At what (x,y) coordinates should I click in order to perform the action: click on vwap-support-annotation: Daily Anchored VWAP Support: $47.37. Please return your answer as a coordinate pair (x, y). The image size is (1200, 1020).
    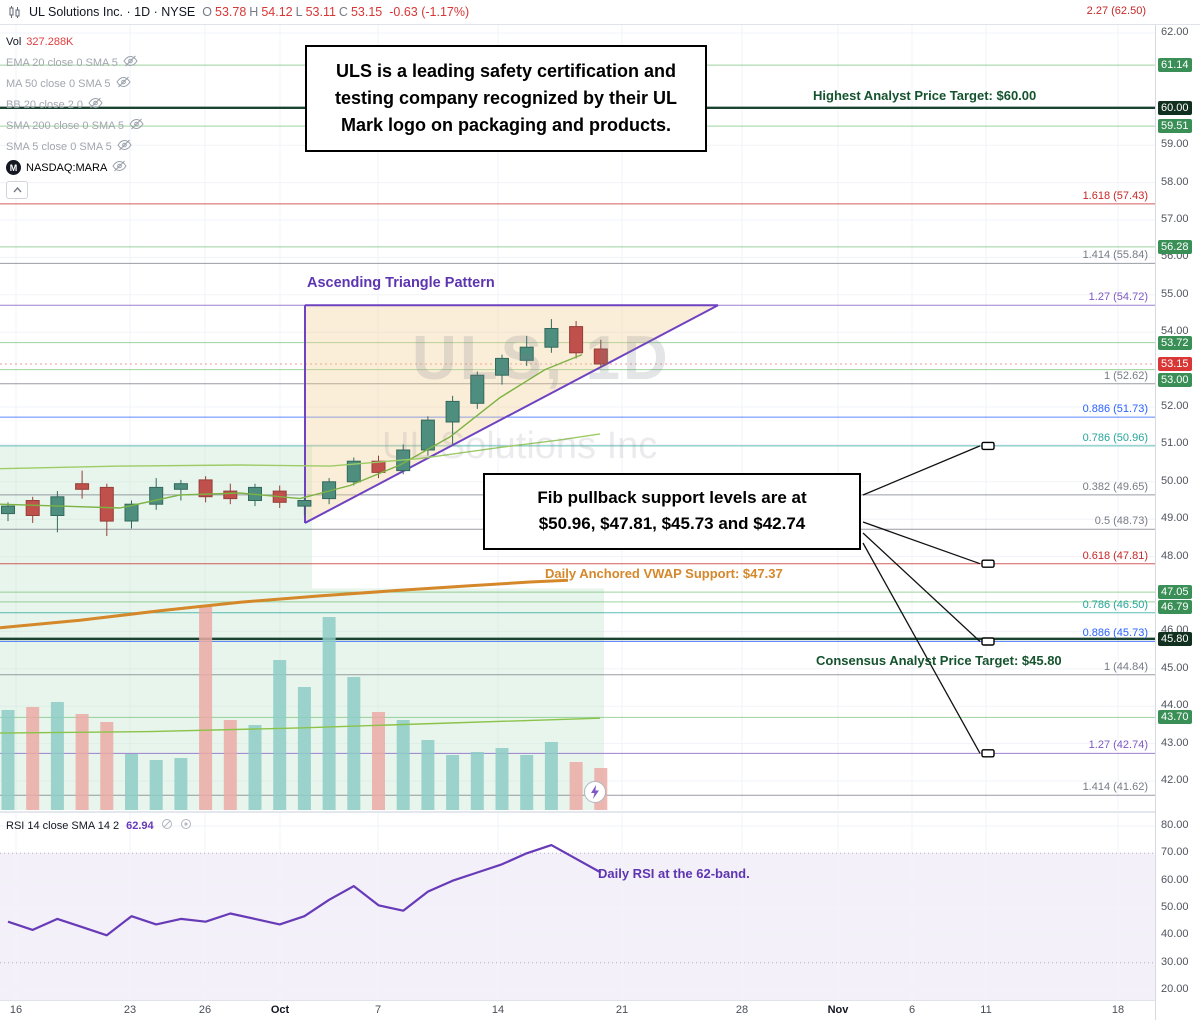
    Looking at the image, I should click on (664, 573).